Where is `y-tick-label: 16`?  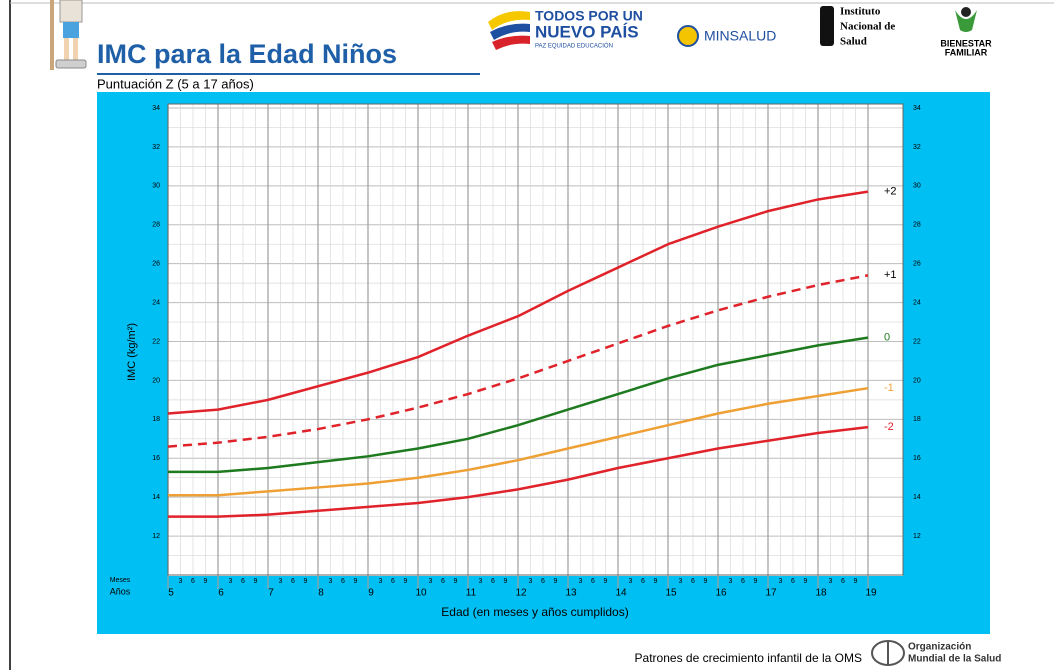 y-tick-label: 16 is located at coordinates (156, 458).